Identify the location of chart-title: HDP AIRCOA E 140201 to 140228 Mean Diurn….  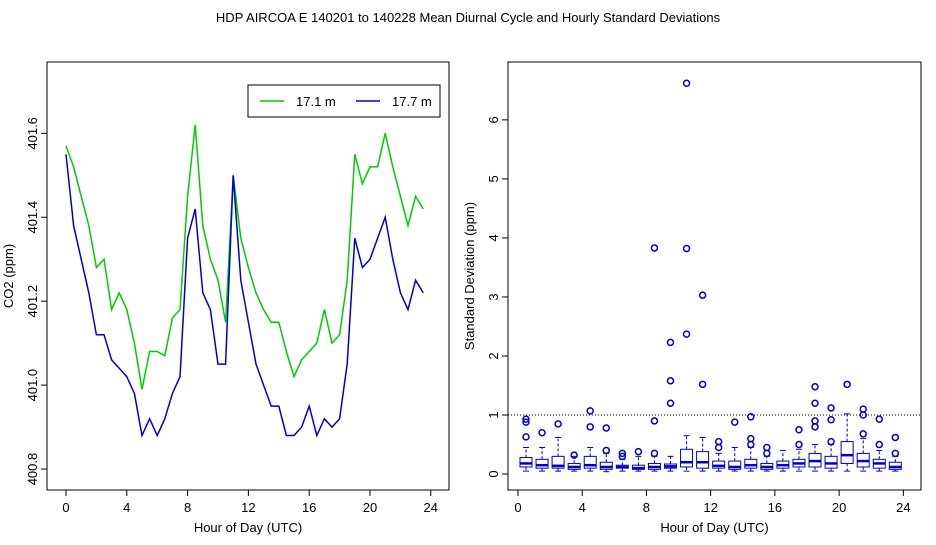
(468, 17).